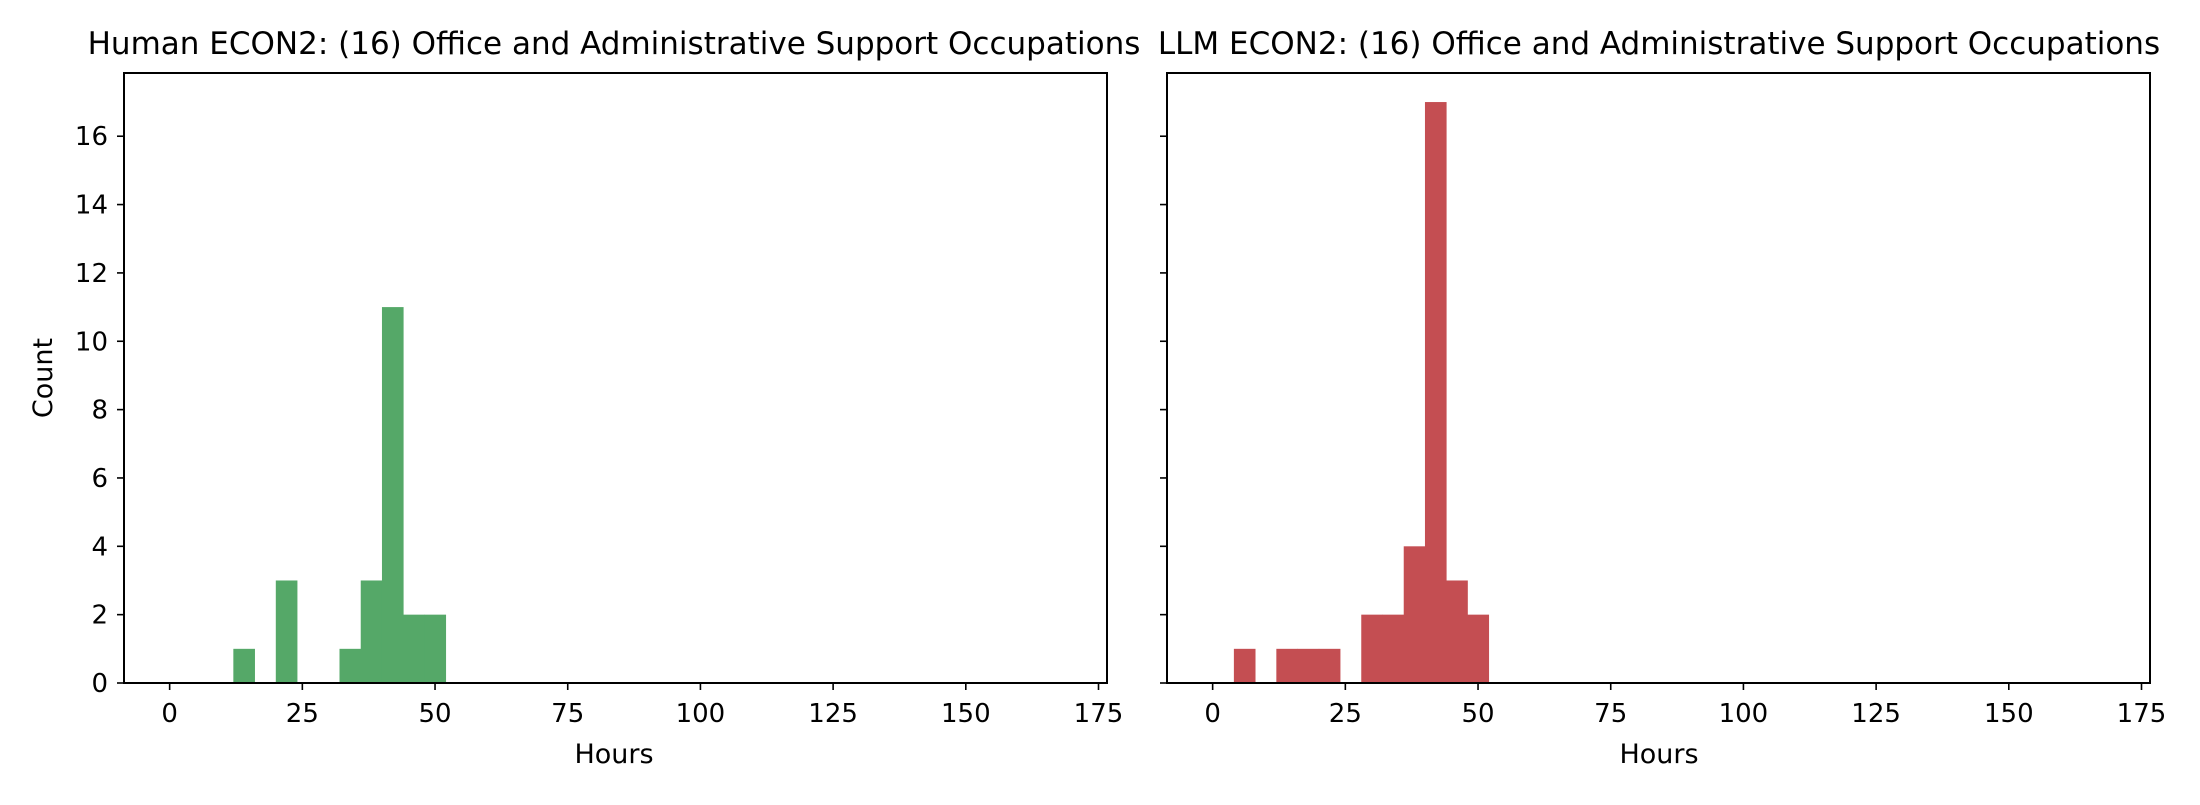  I want to click on y-axis-ticks, so click(1163, 409).